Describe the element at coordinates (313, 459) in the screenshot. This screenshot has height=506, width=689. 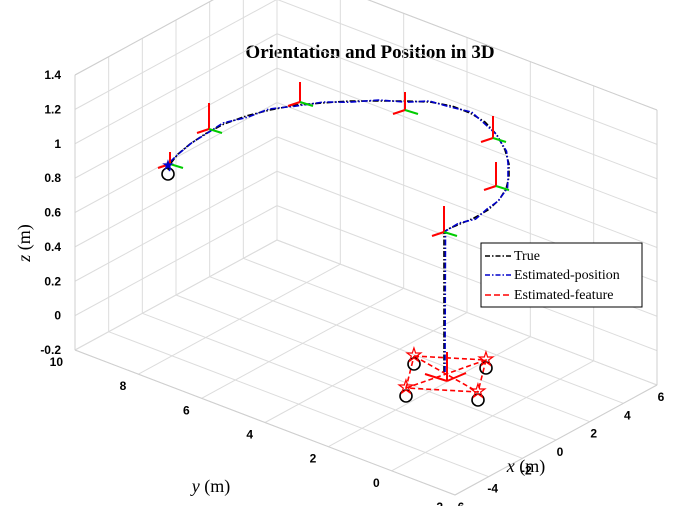
I see `y-tick-label: 2` at that location.